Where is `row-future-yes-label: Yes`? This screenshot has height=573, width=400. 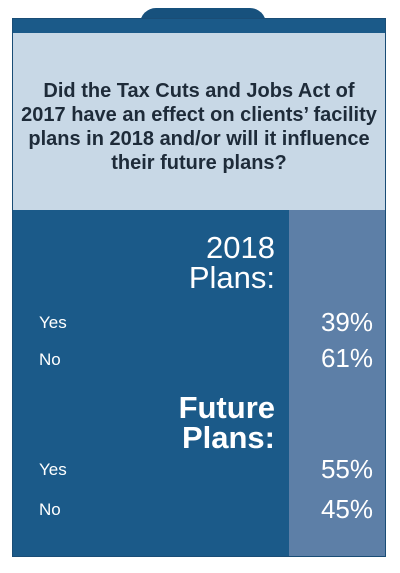
row-future-yes-label: Yes is located at coordinates (53, 469).